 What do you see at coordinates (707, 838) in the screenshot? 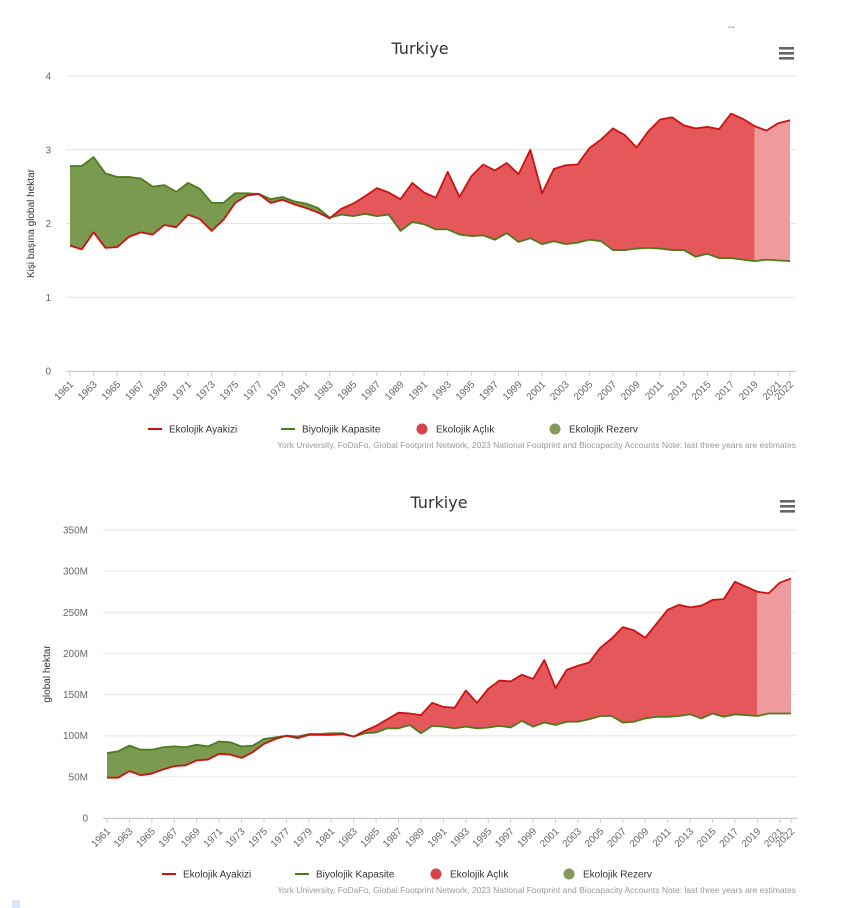
I see `x-tick-label: 2015` at bounding box center [707, 838].